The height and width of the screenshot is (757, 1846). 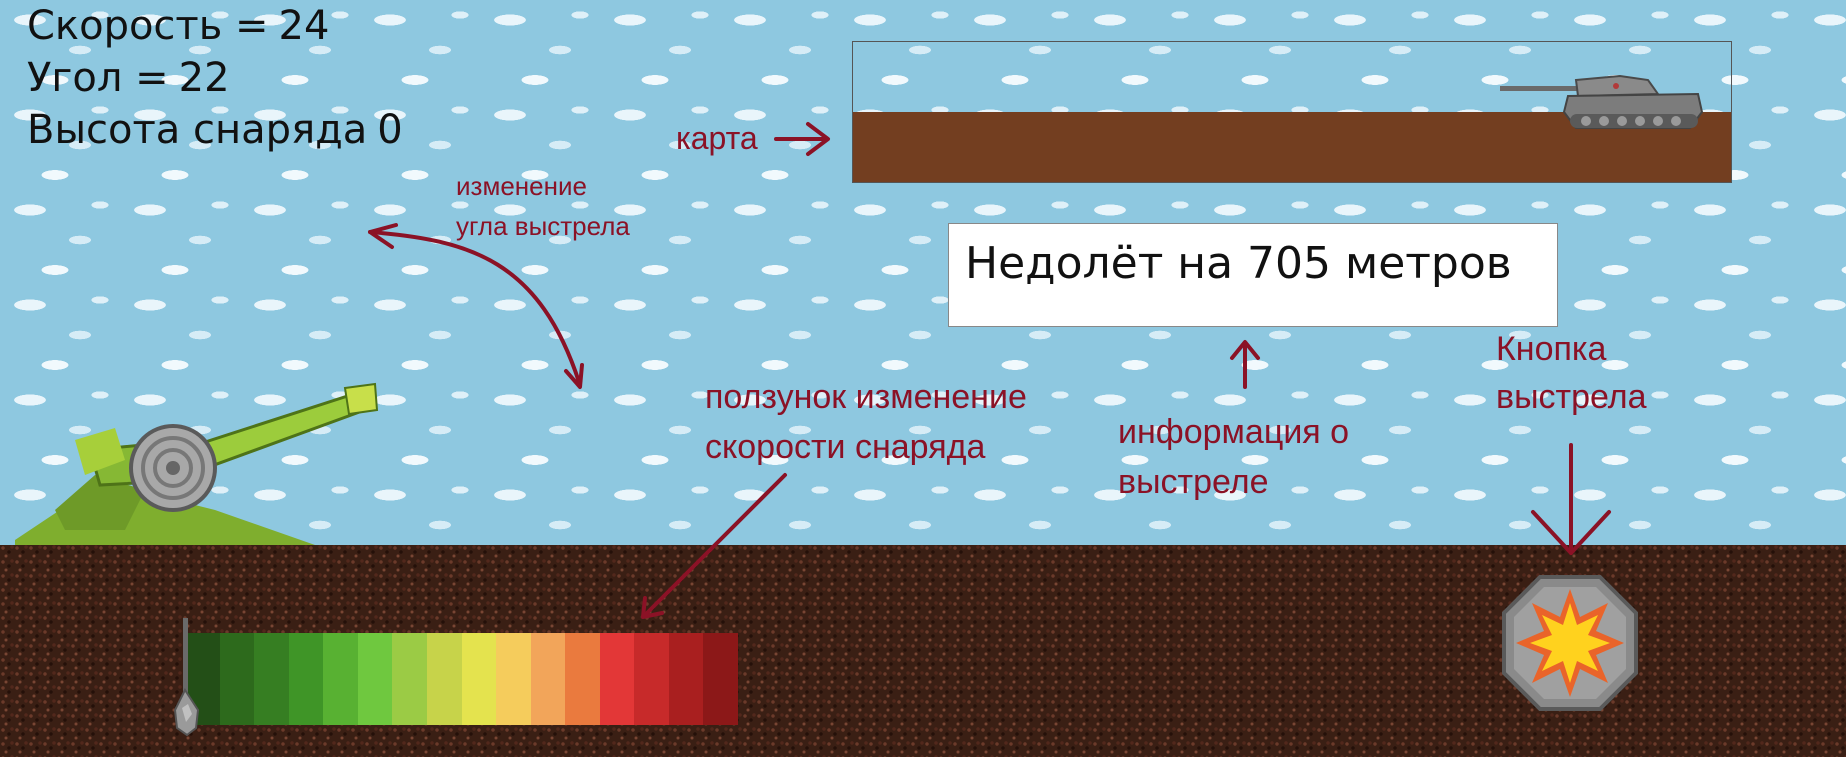 I want to click on slider-handle, so click(x=187, y=677).